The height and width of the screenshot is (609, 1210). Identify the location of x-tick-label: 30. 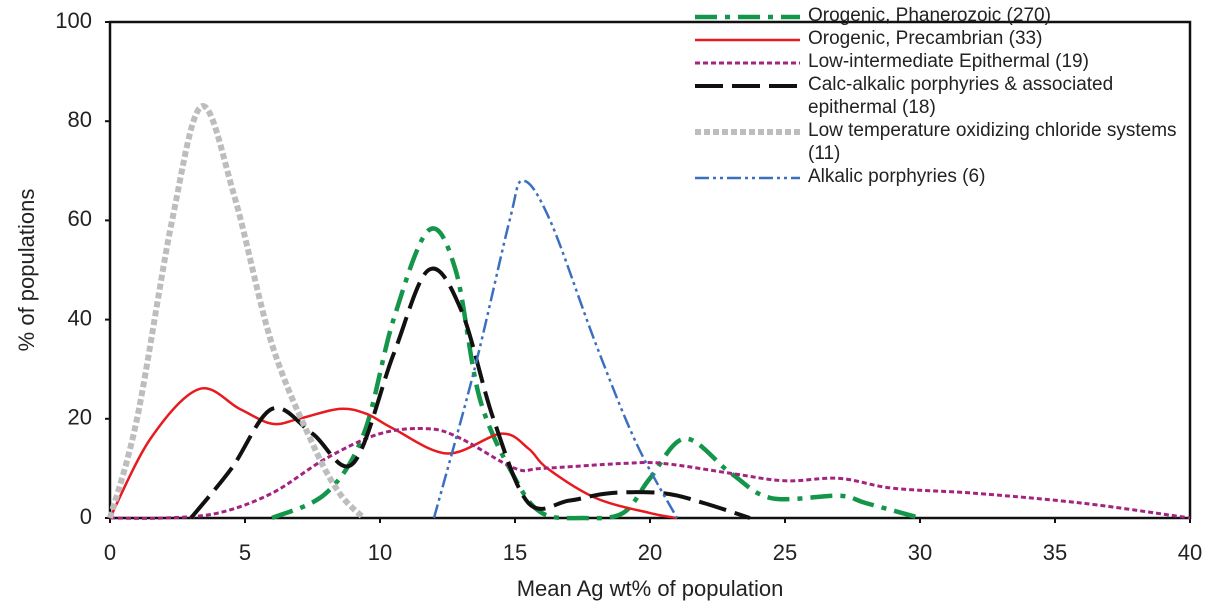
(920, 552).